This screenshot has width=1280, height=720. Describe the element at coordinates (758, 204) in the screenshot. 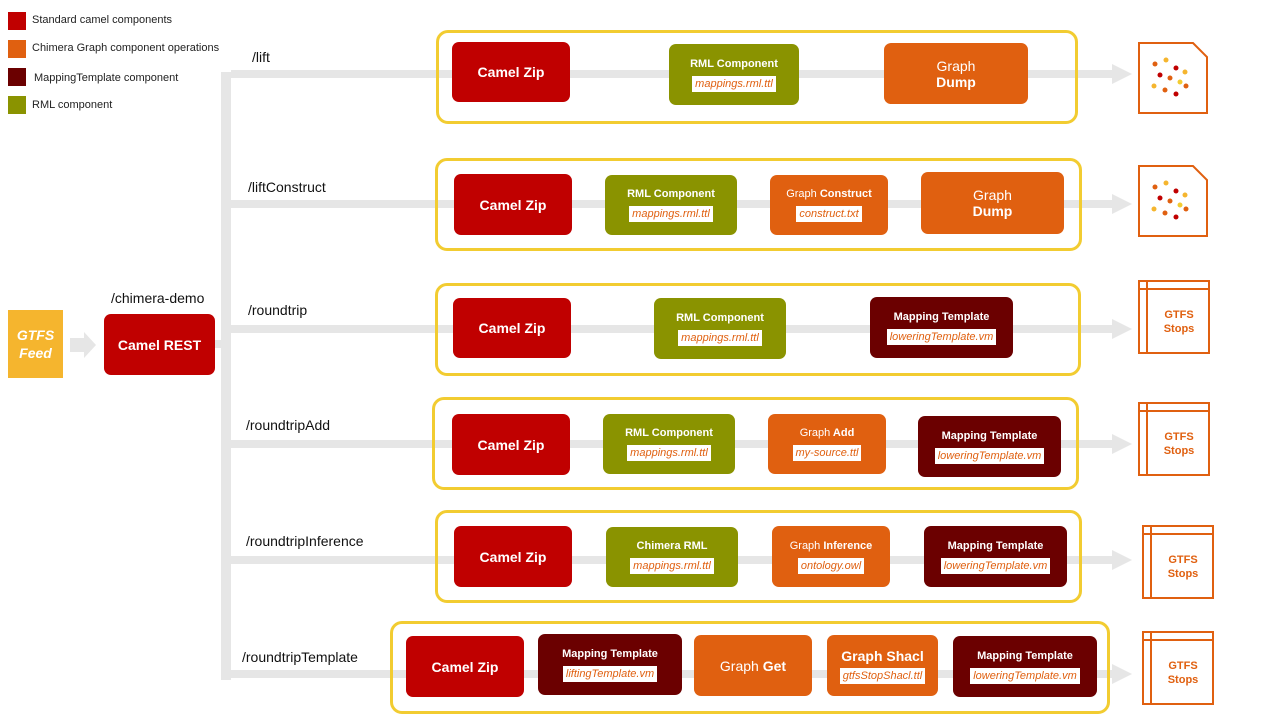

I see `route-frame-liftconstruct` at that location.